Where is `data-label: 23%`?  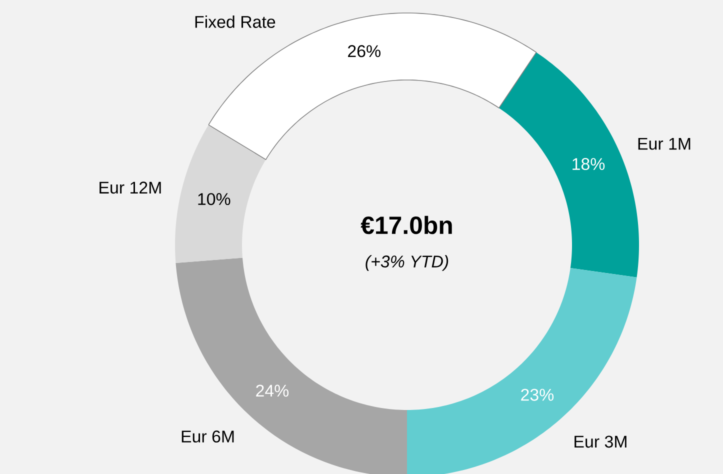
data-label: 23% is located at coordinates (537, 394).